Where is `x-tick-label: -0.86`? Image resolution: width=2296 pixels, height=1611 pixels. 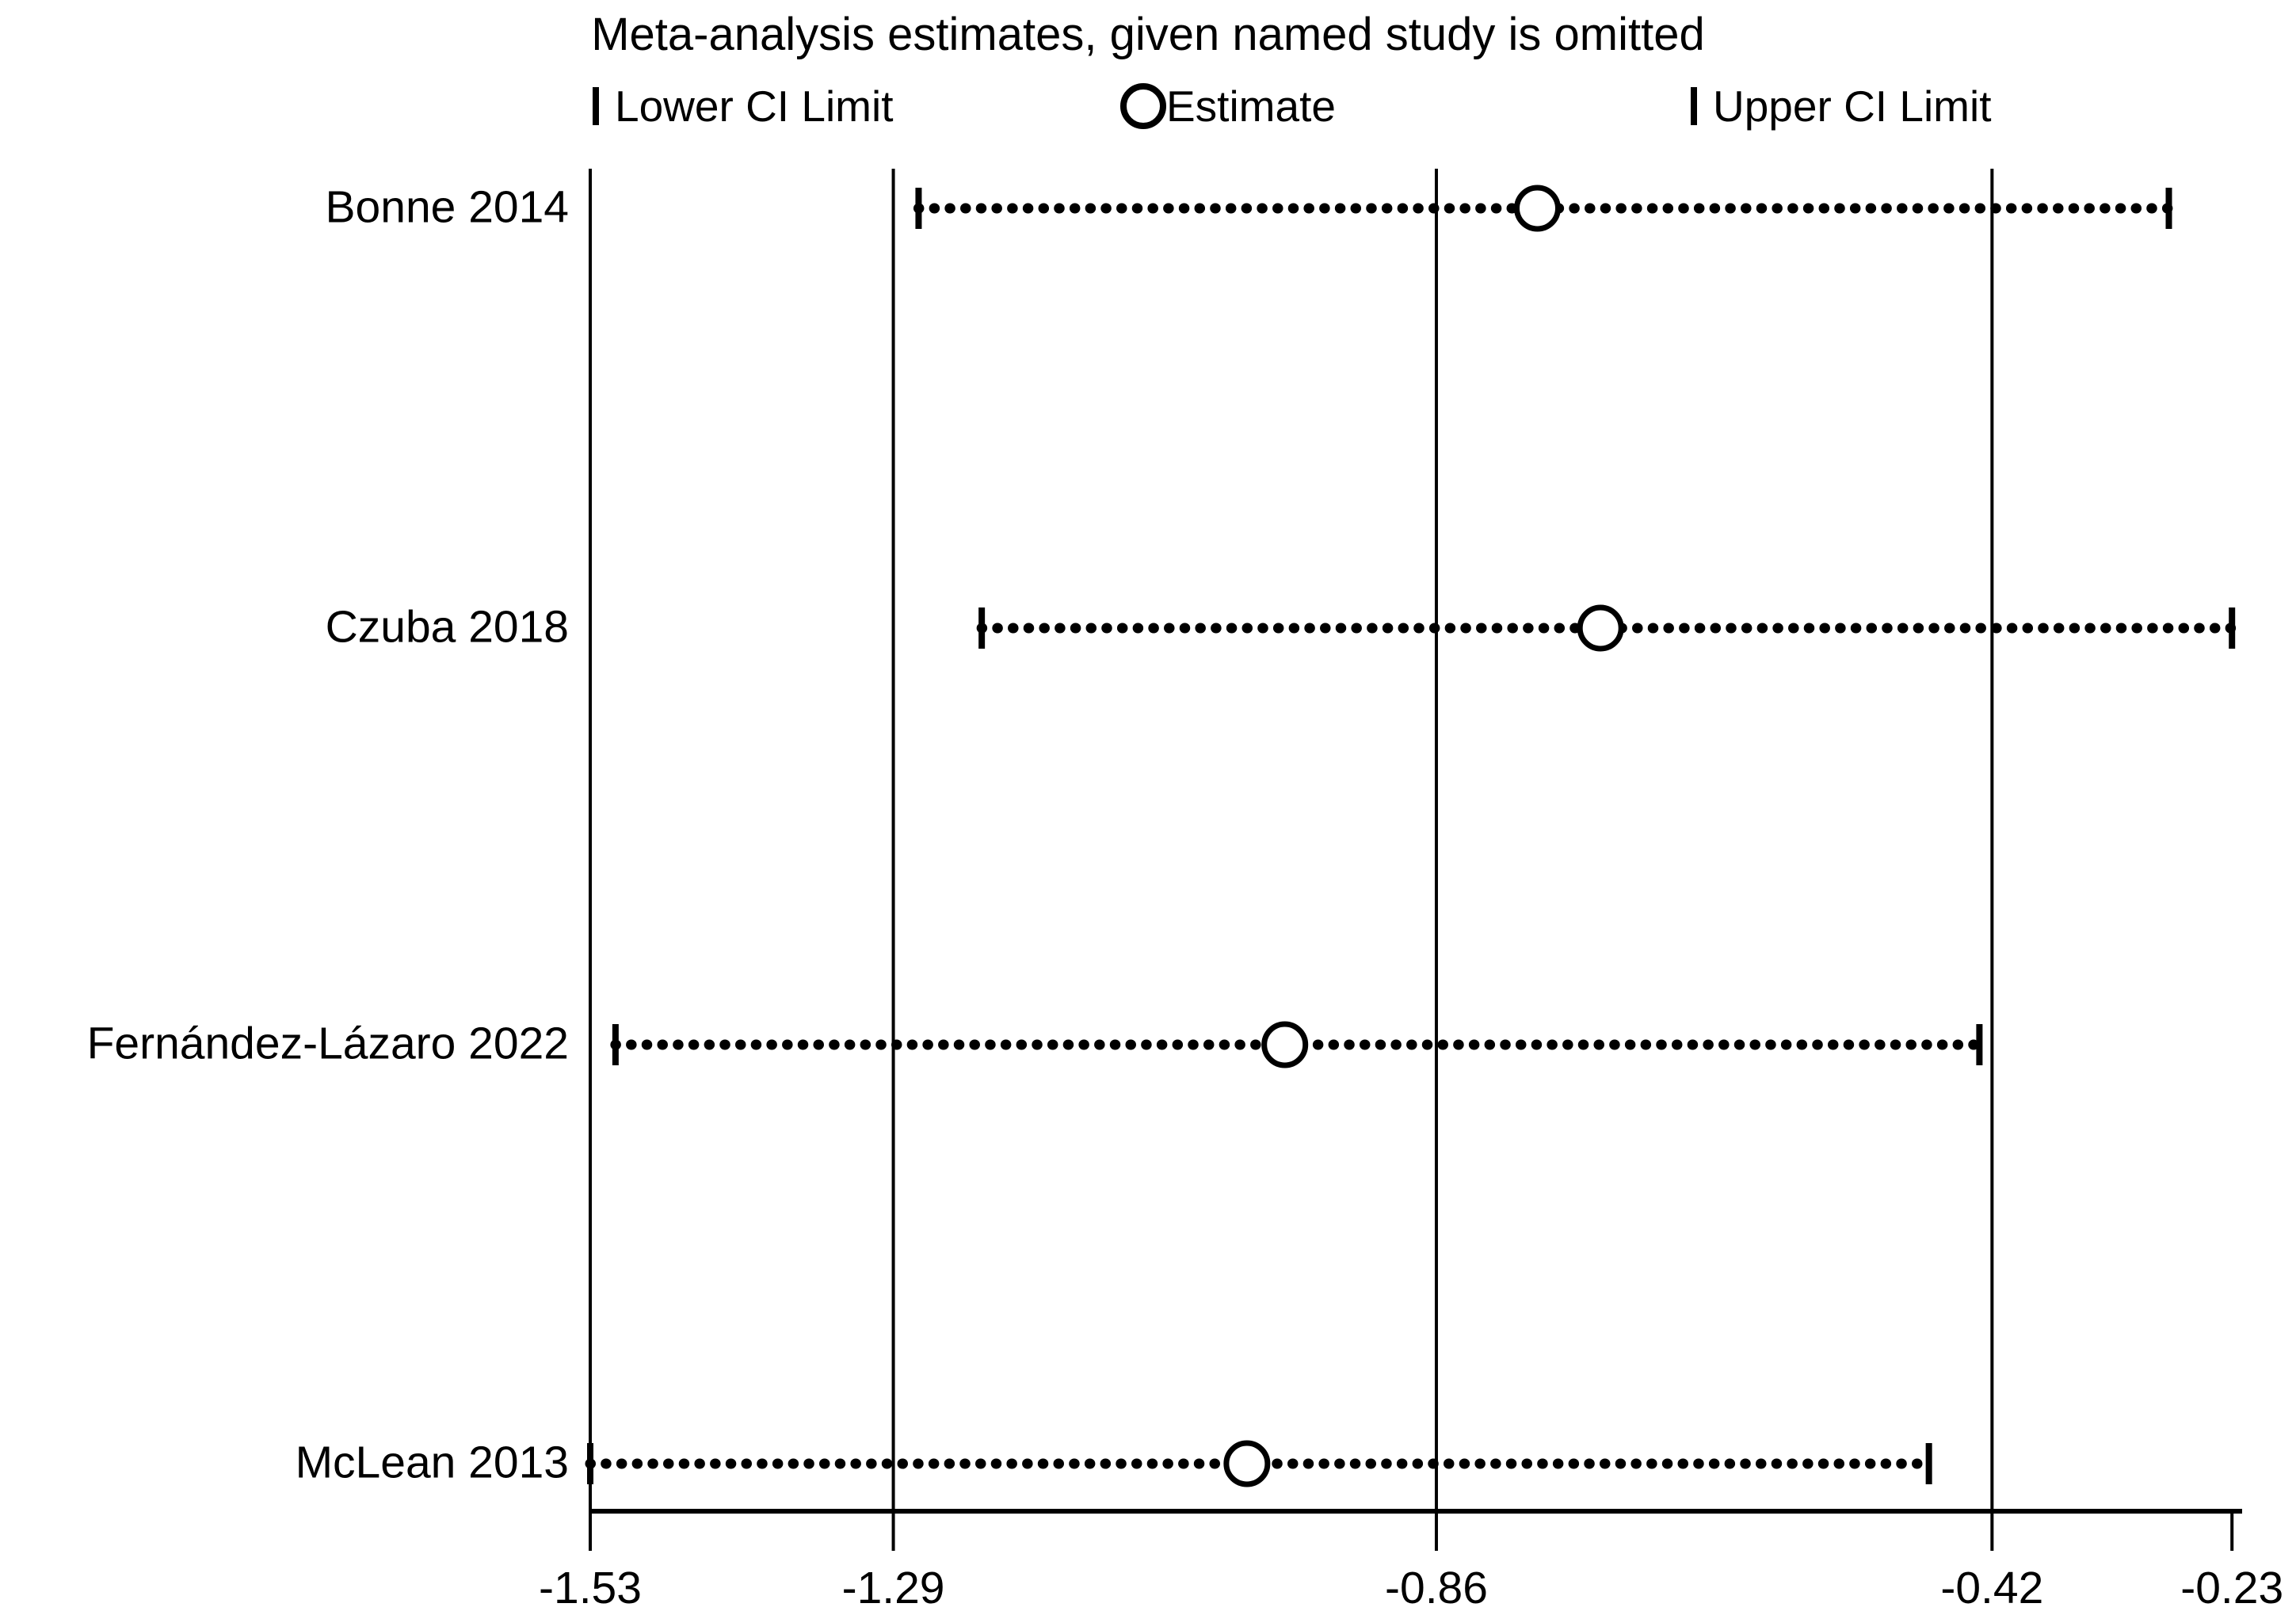
x-tick-label: -0.86 is located at coordinates (1436, 1587).